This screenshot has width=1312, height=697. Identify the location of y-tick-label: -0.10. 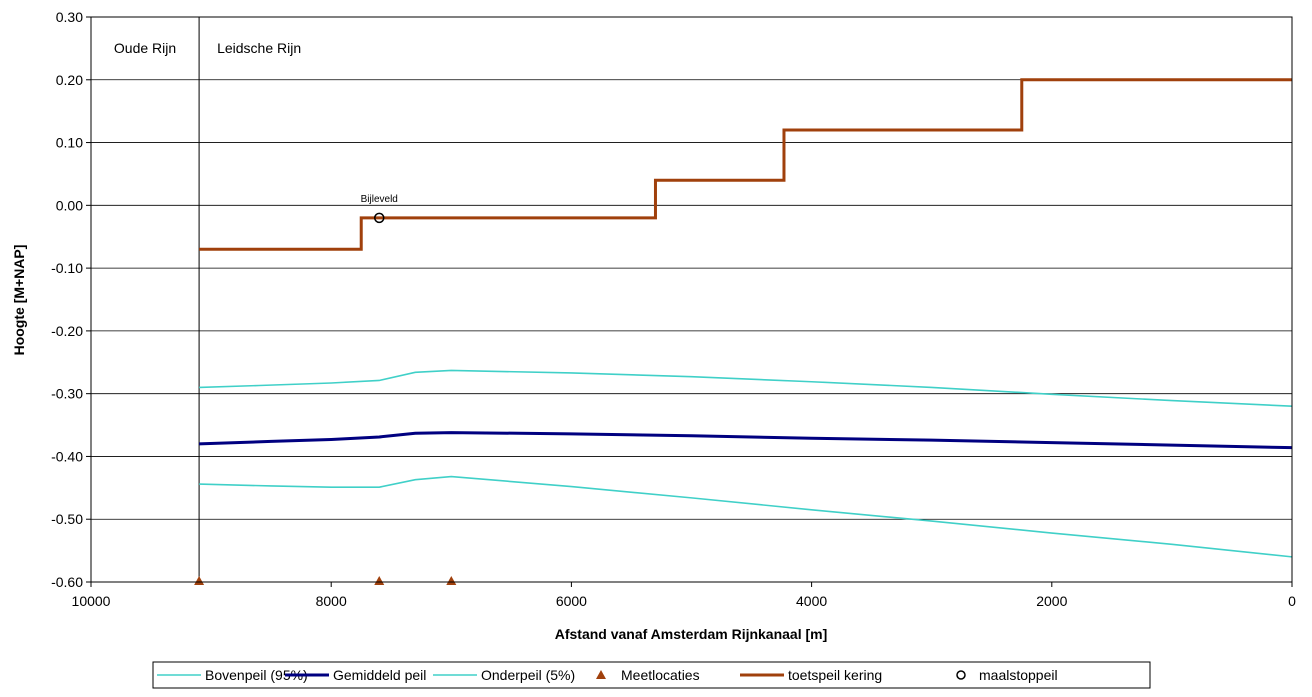
(67, 268).